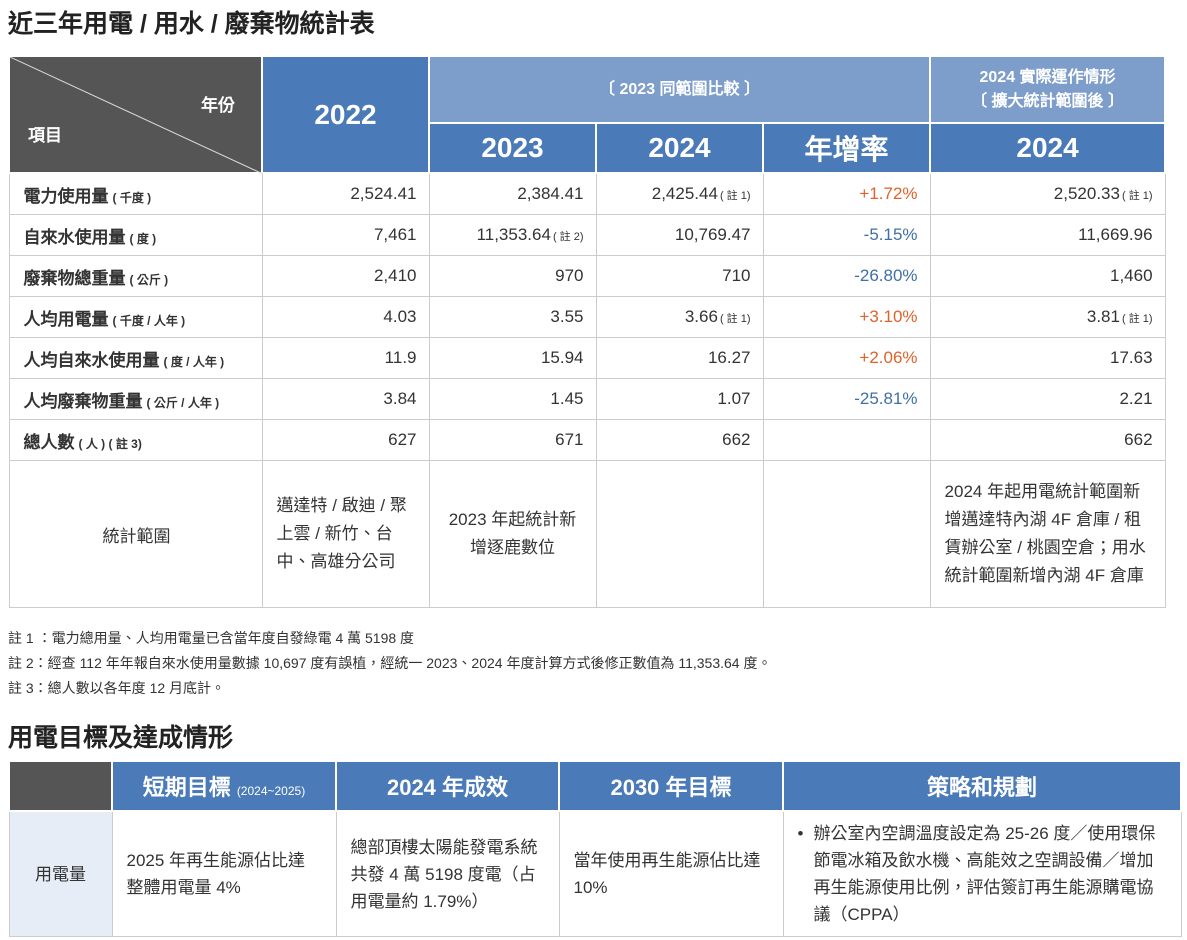 This screenshot has height=940, width=1187. What do you see at coordinates (846, 193) in the screenshot?
I see `data-cell: +1.72%` at bounding box center [846, 193].